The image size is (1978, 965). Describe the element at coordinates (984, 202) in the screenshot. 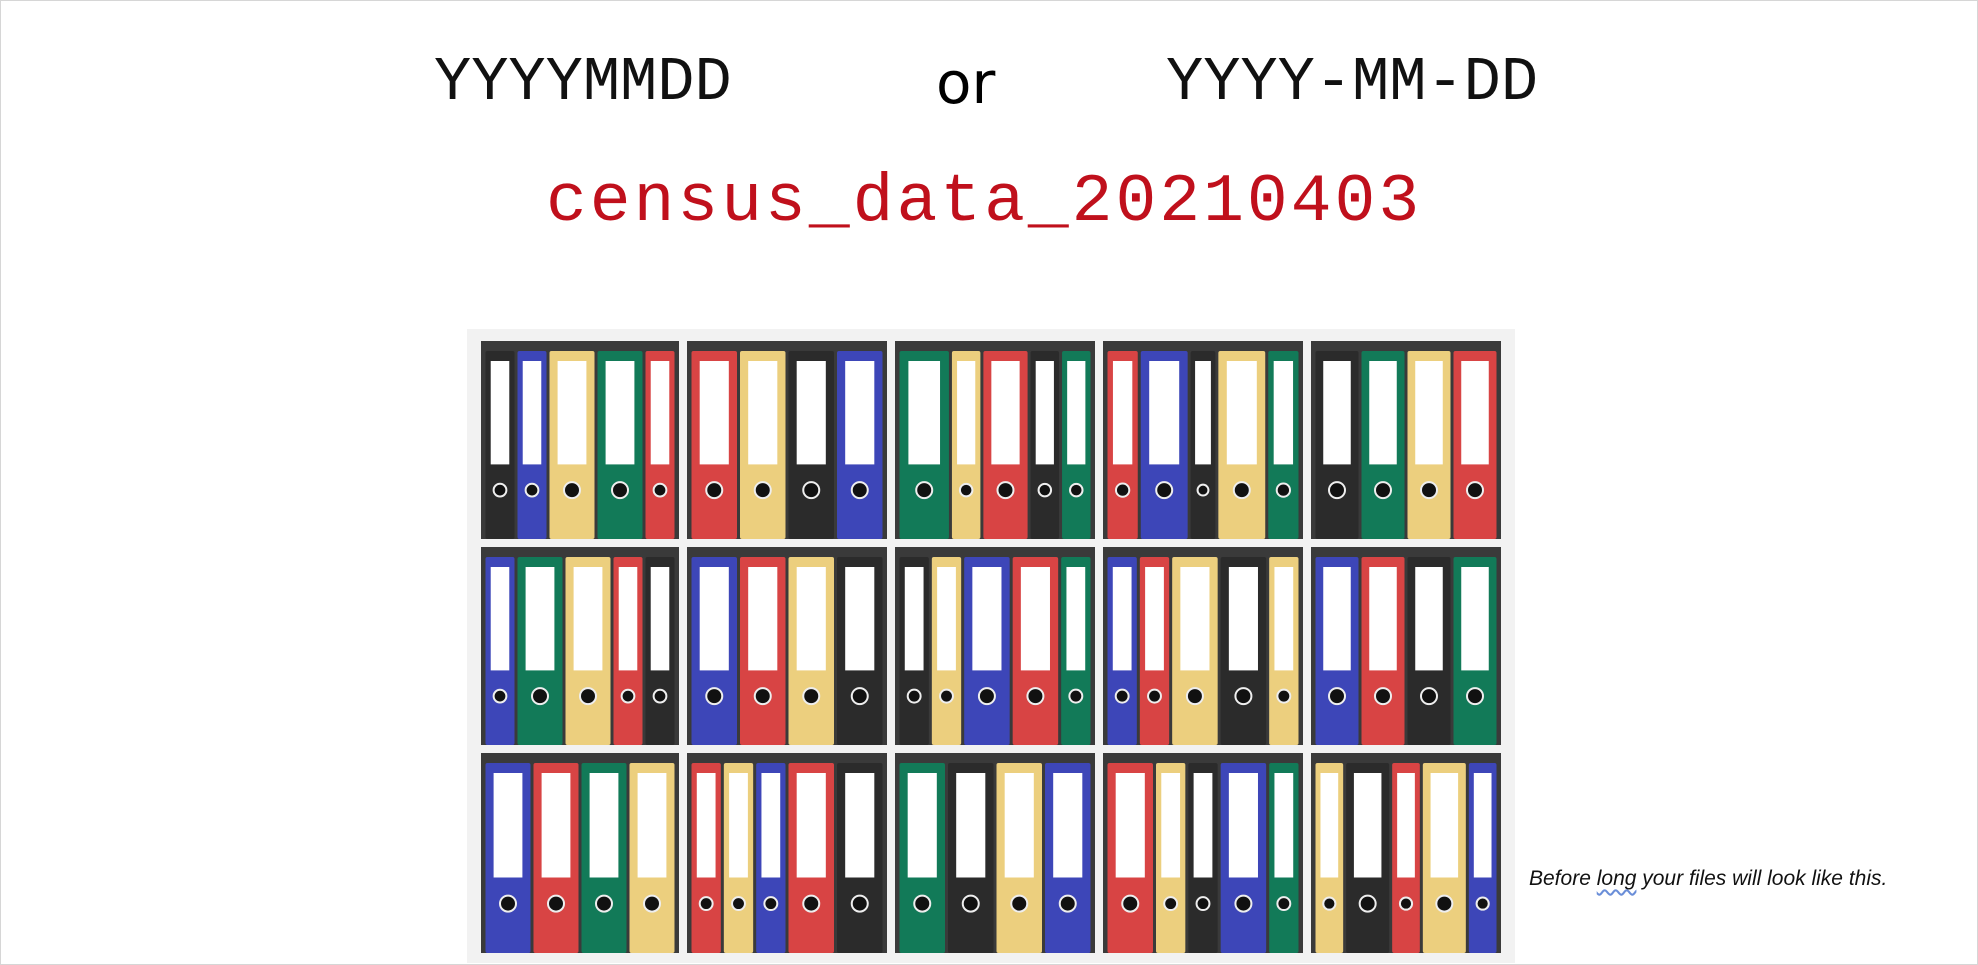

I see `example-filename: census_data_20210403` at that location.